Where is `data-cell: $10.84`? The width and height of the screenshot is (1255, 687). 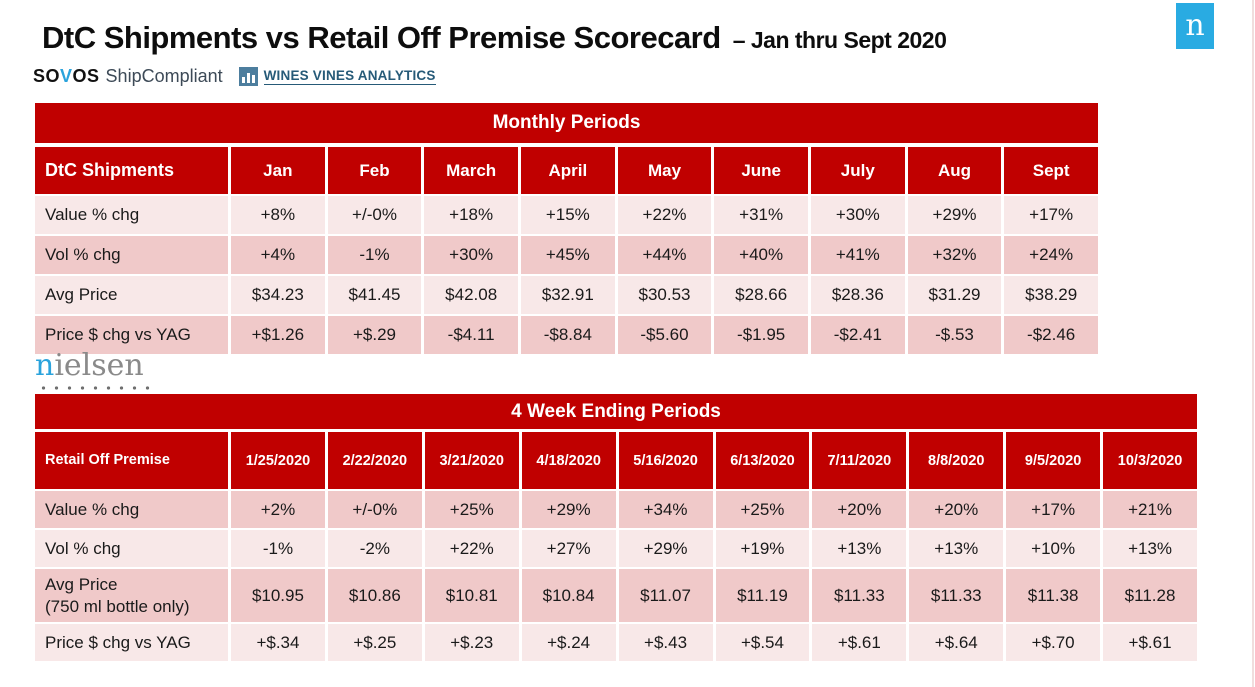 data-cell: $10.84 is located at coordinates (568, 595).